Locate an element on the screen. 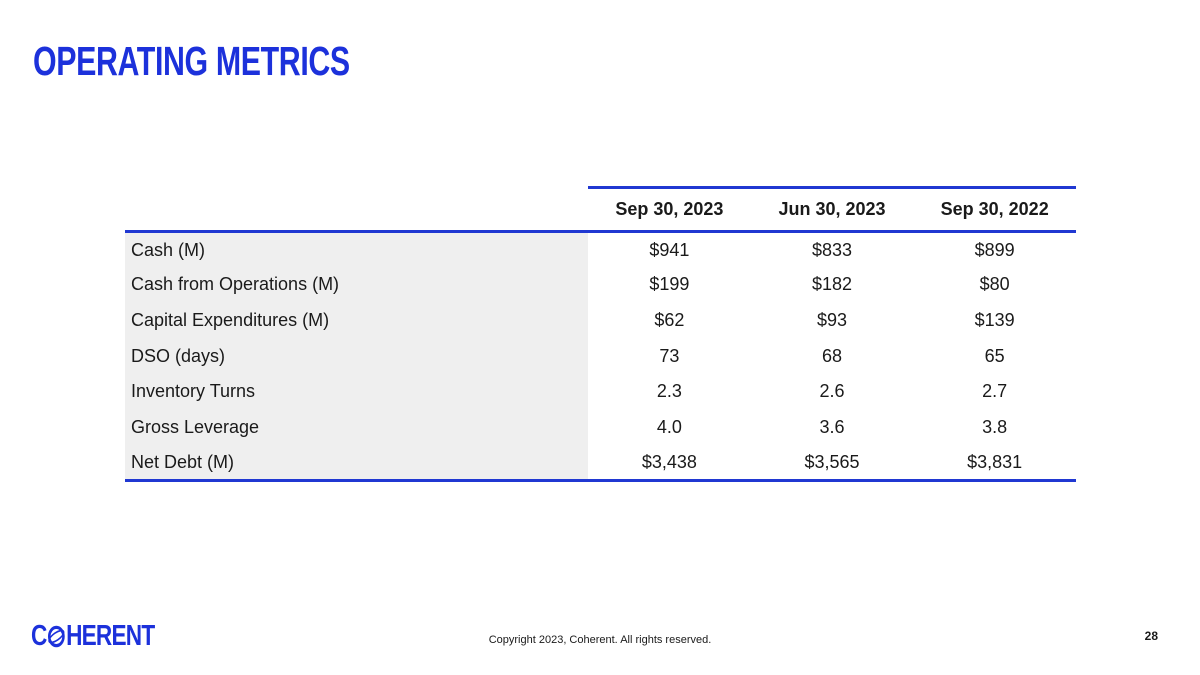  table-row: Net Debt (M) $3,438 $3,565 $3,831 is located at coordinates (600, 464).